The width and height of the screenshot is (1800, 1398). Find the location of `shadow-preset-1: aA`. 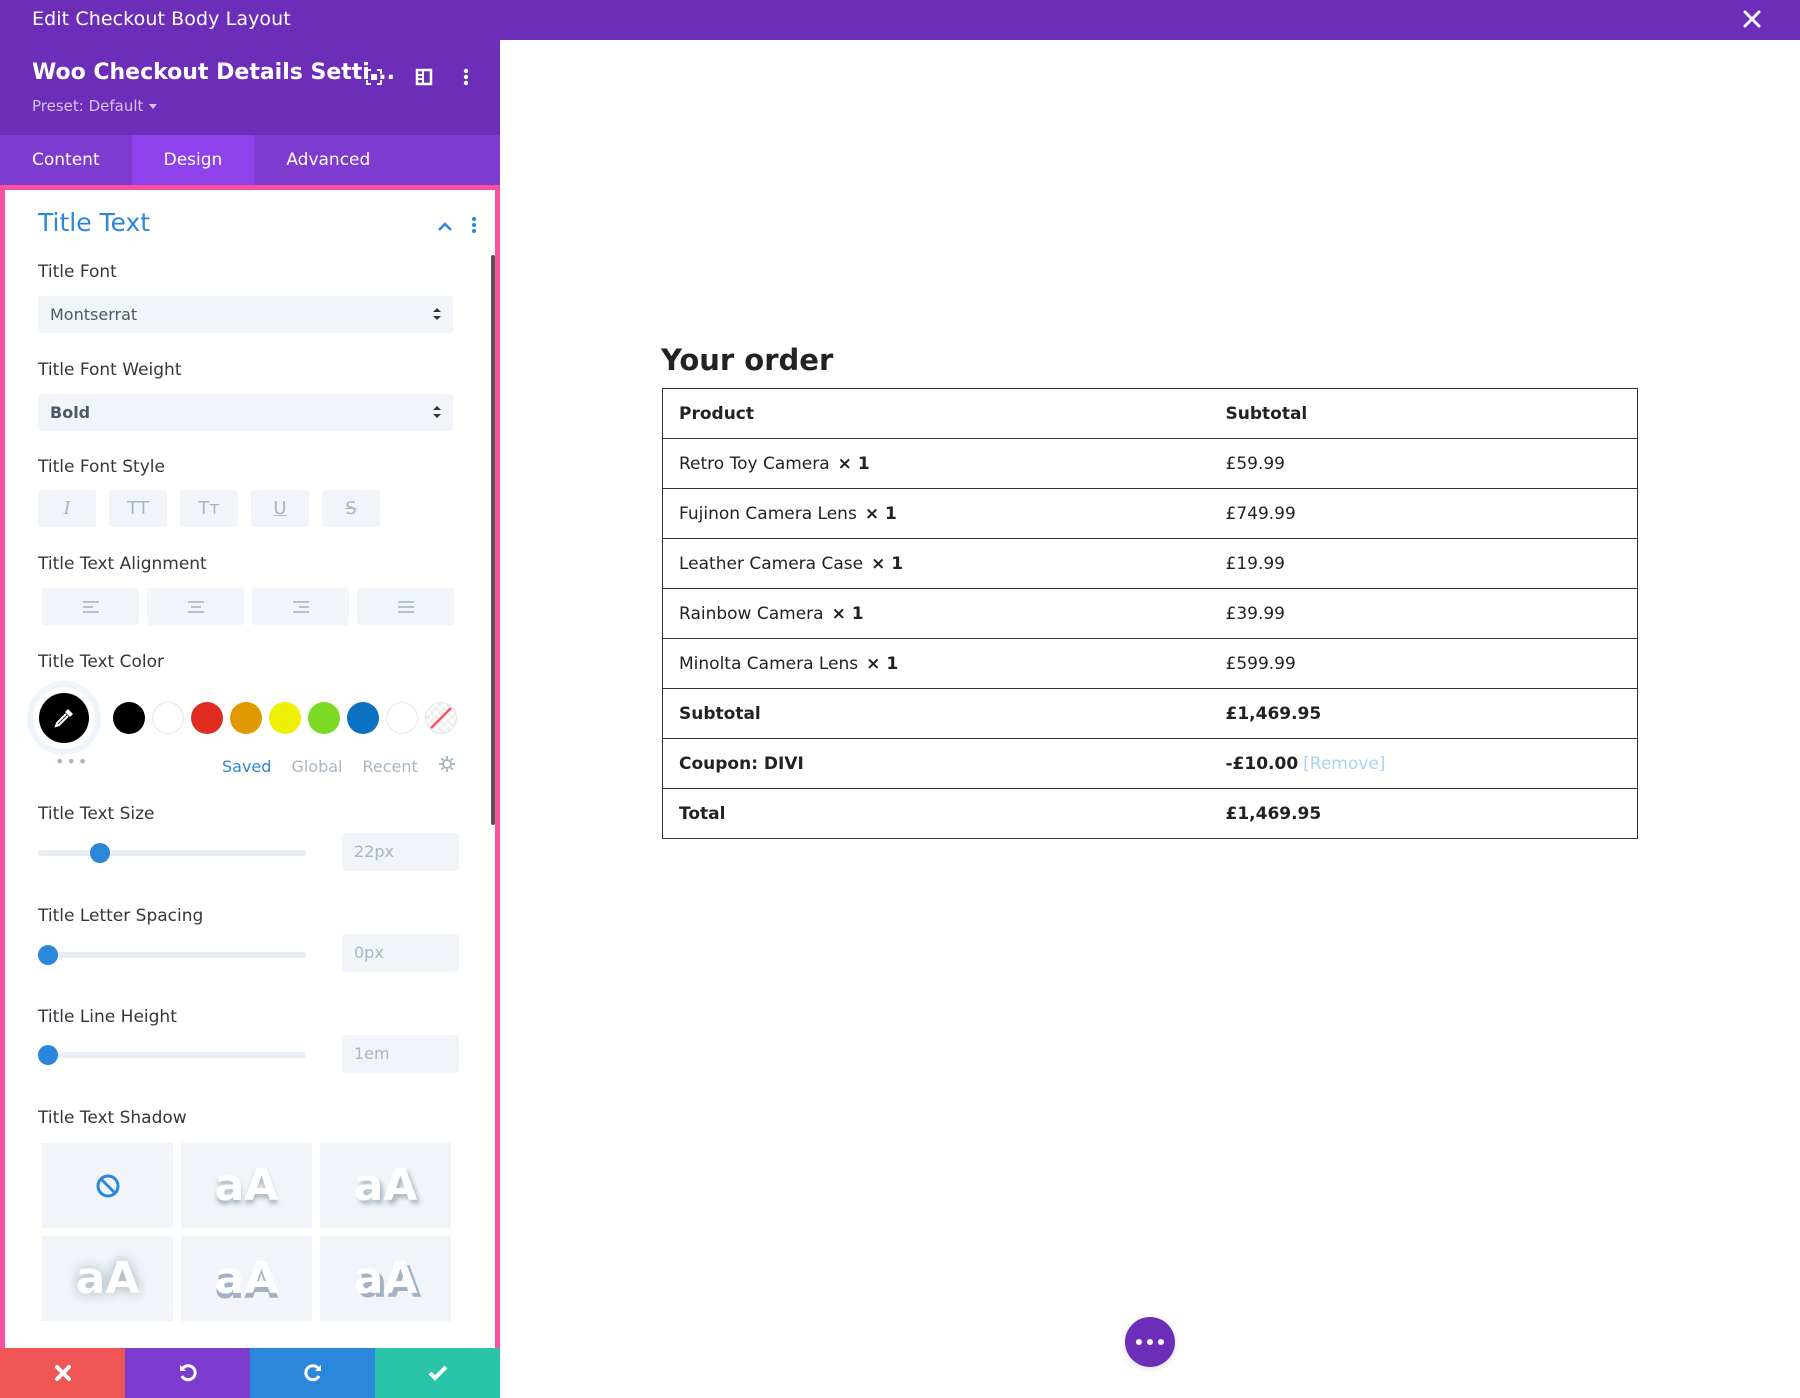

shadow-preset-1: aA is located at coordinates (246, 1185).